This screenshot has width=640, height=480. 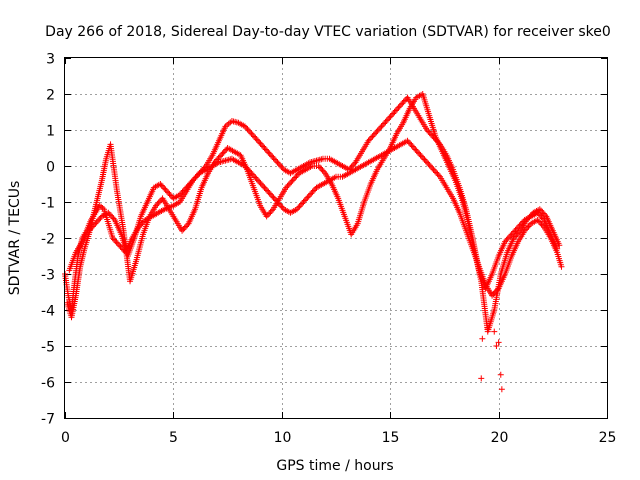 I want to click on y-tick-label: -6, so click(x=48, y=384).